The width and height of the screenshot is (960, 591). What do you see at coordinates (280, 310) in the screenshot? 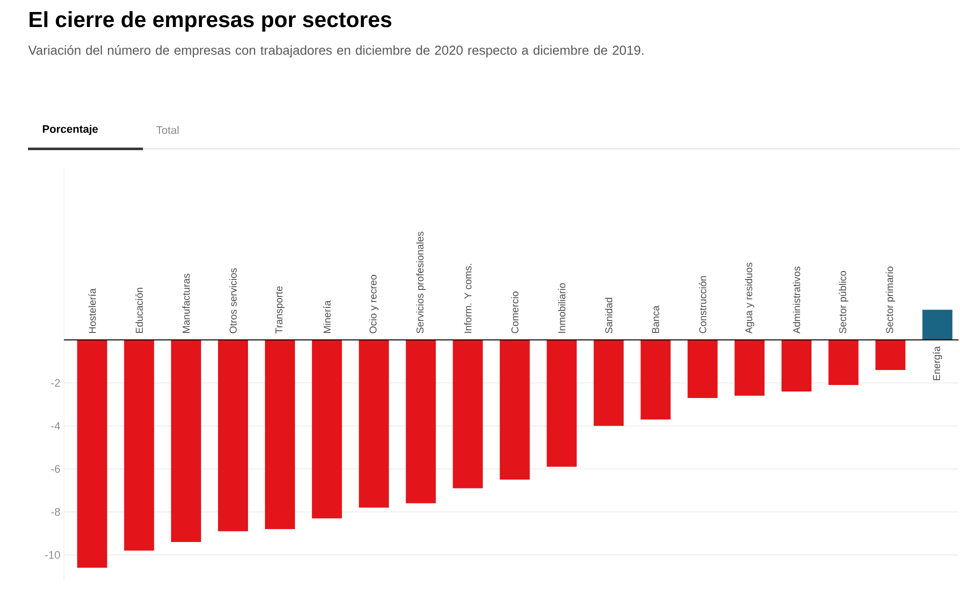
I see `x-tick-label: Transporte` at bounding box center [280, 310].